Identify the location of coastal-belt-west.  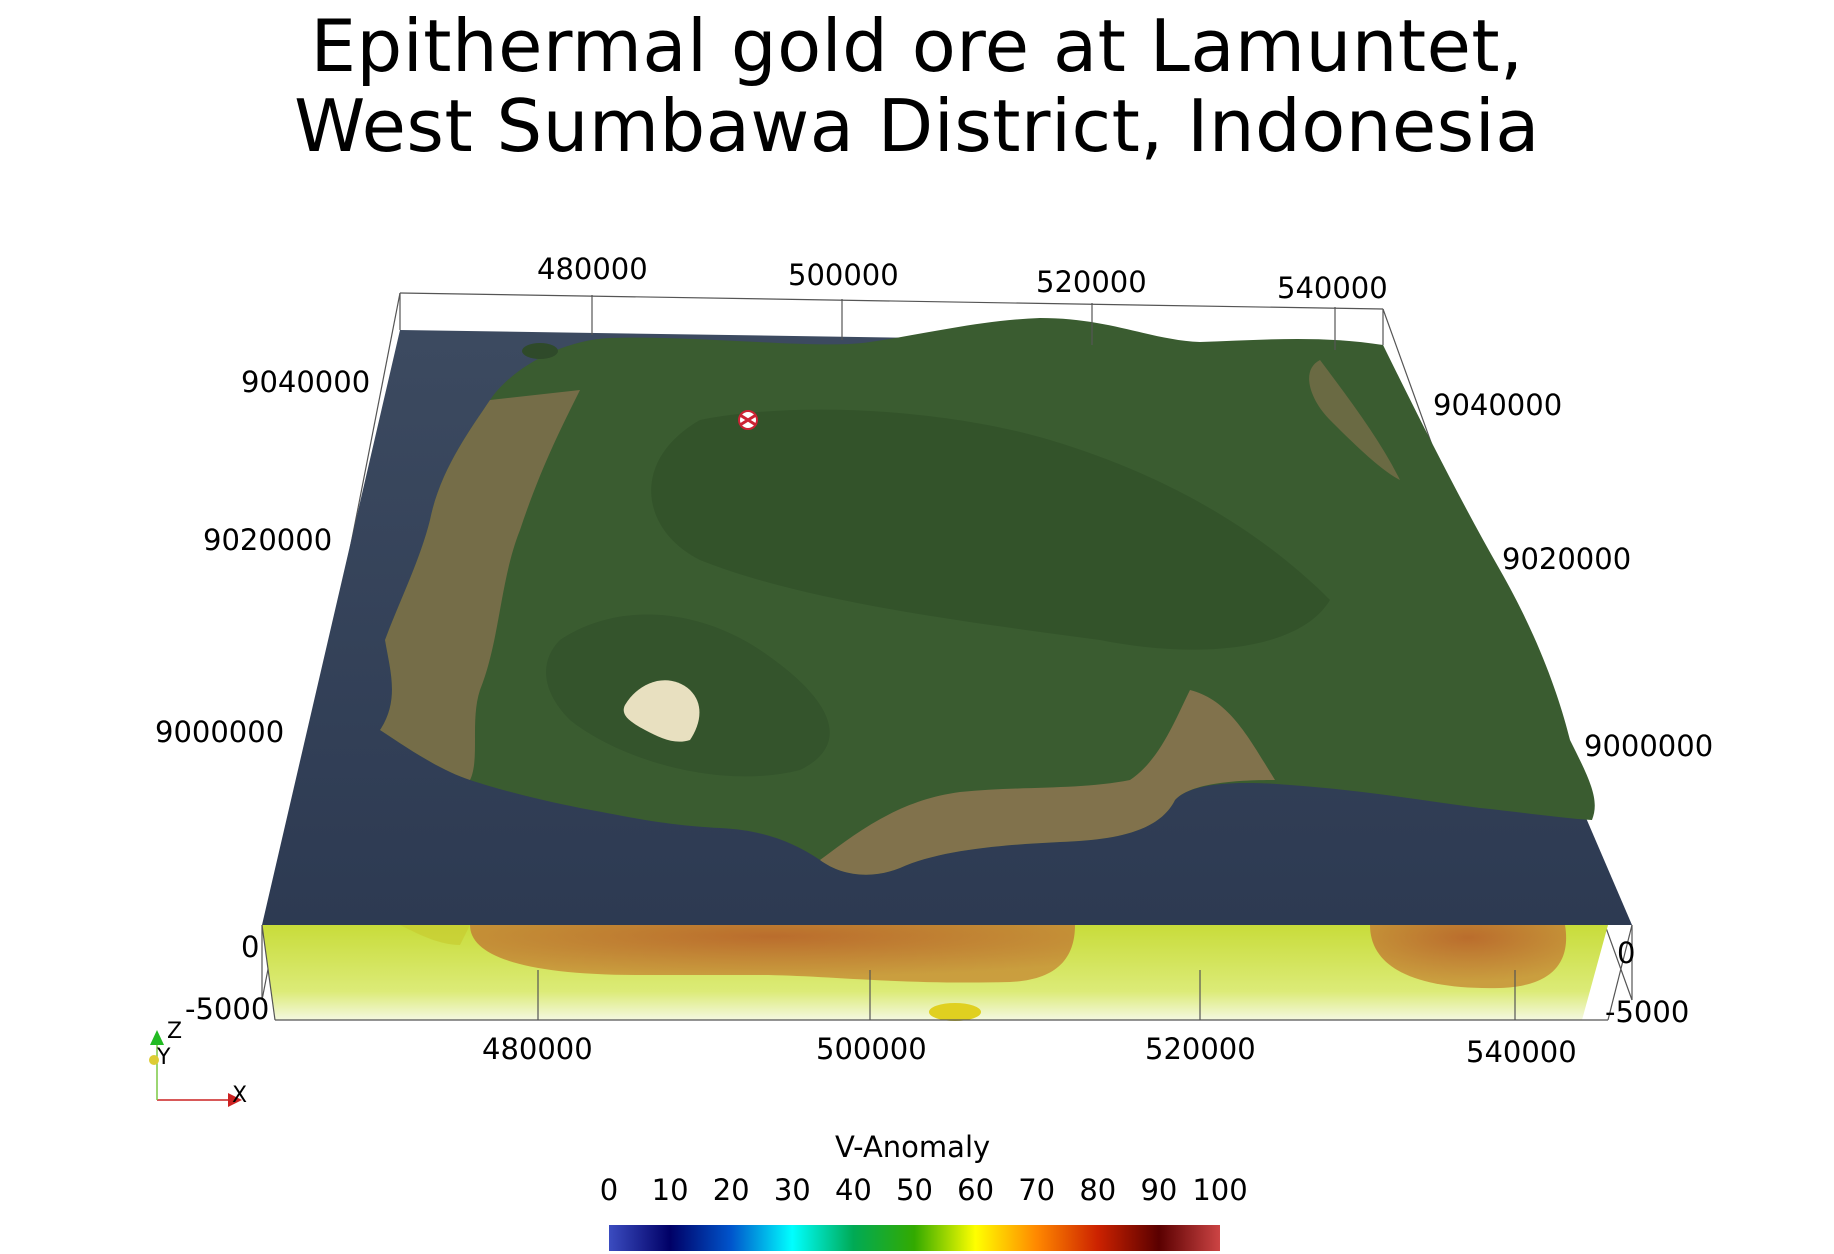
(480, 585).